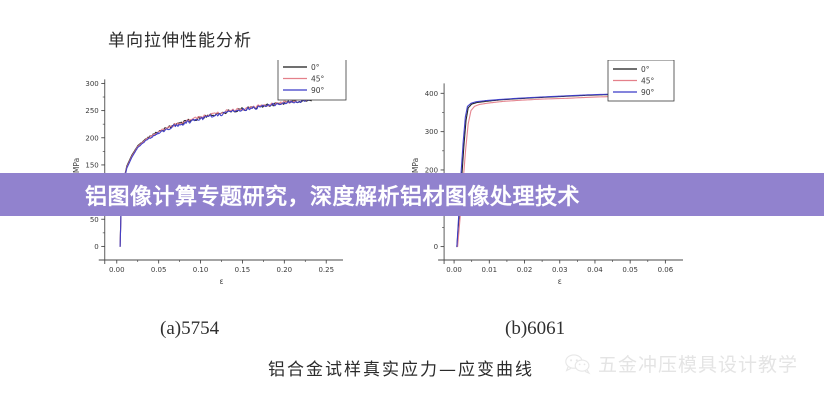  I want to click on x-tick-label: 0.10, so click(201, 270).